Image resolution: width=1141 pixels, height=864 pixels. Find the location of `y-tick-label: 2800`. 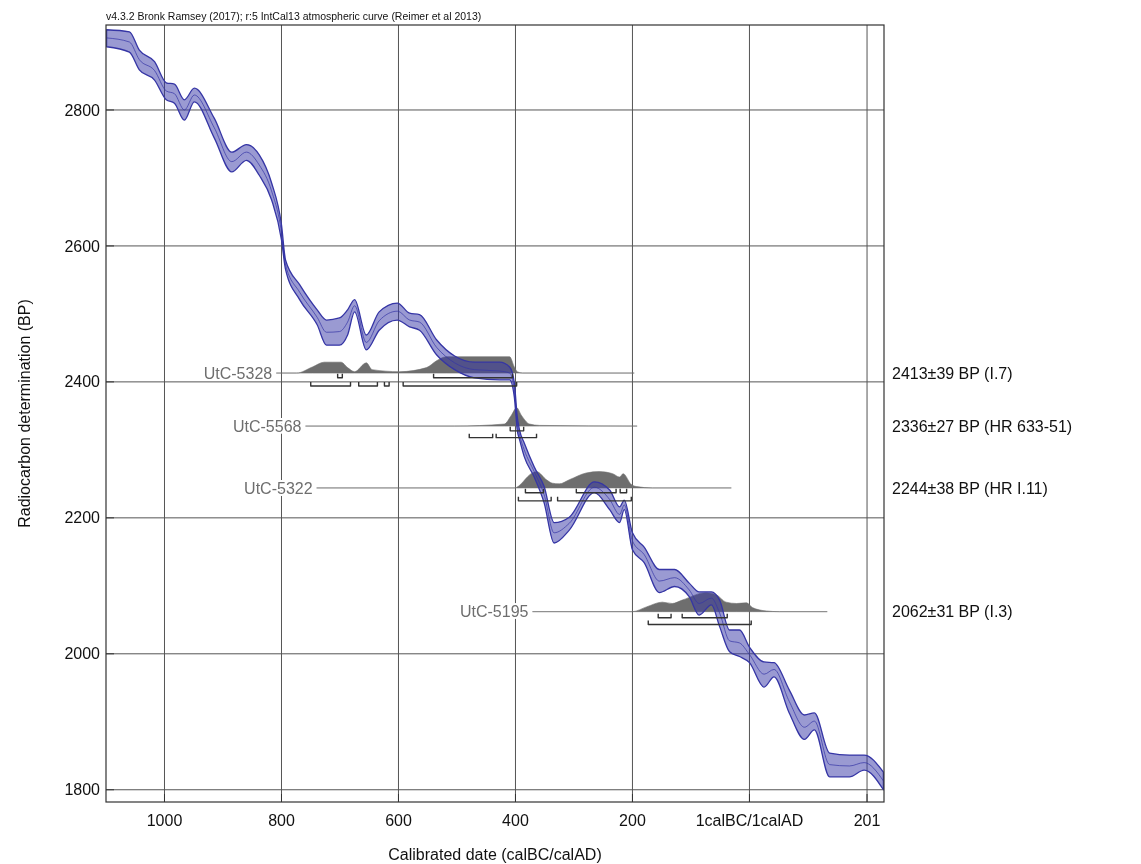

y-tick-label: 2800 is located at coordinates (82, 110).